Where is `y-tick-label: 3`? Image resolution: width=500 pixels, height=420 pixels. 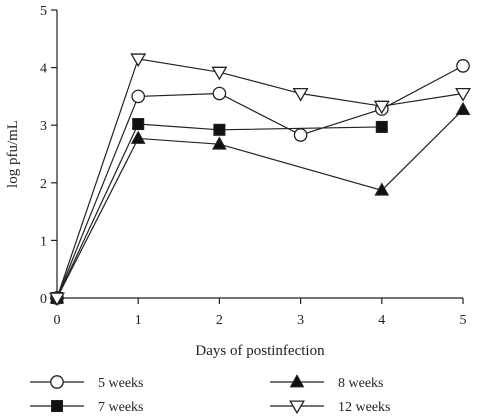 y-tick-label: 3 is located at coordinates (43, 126).